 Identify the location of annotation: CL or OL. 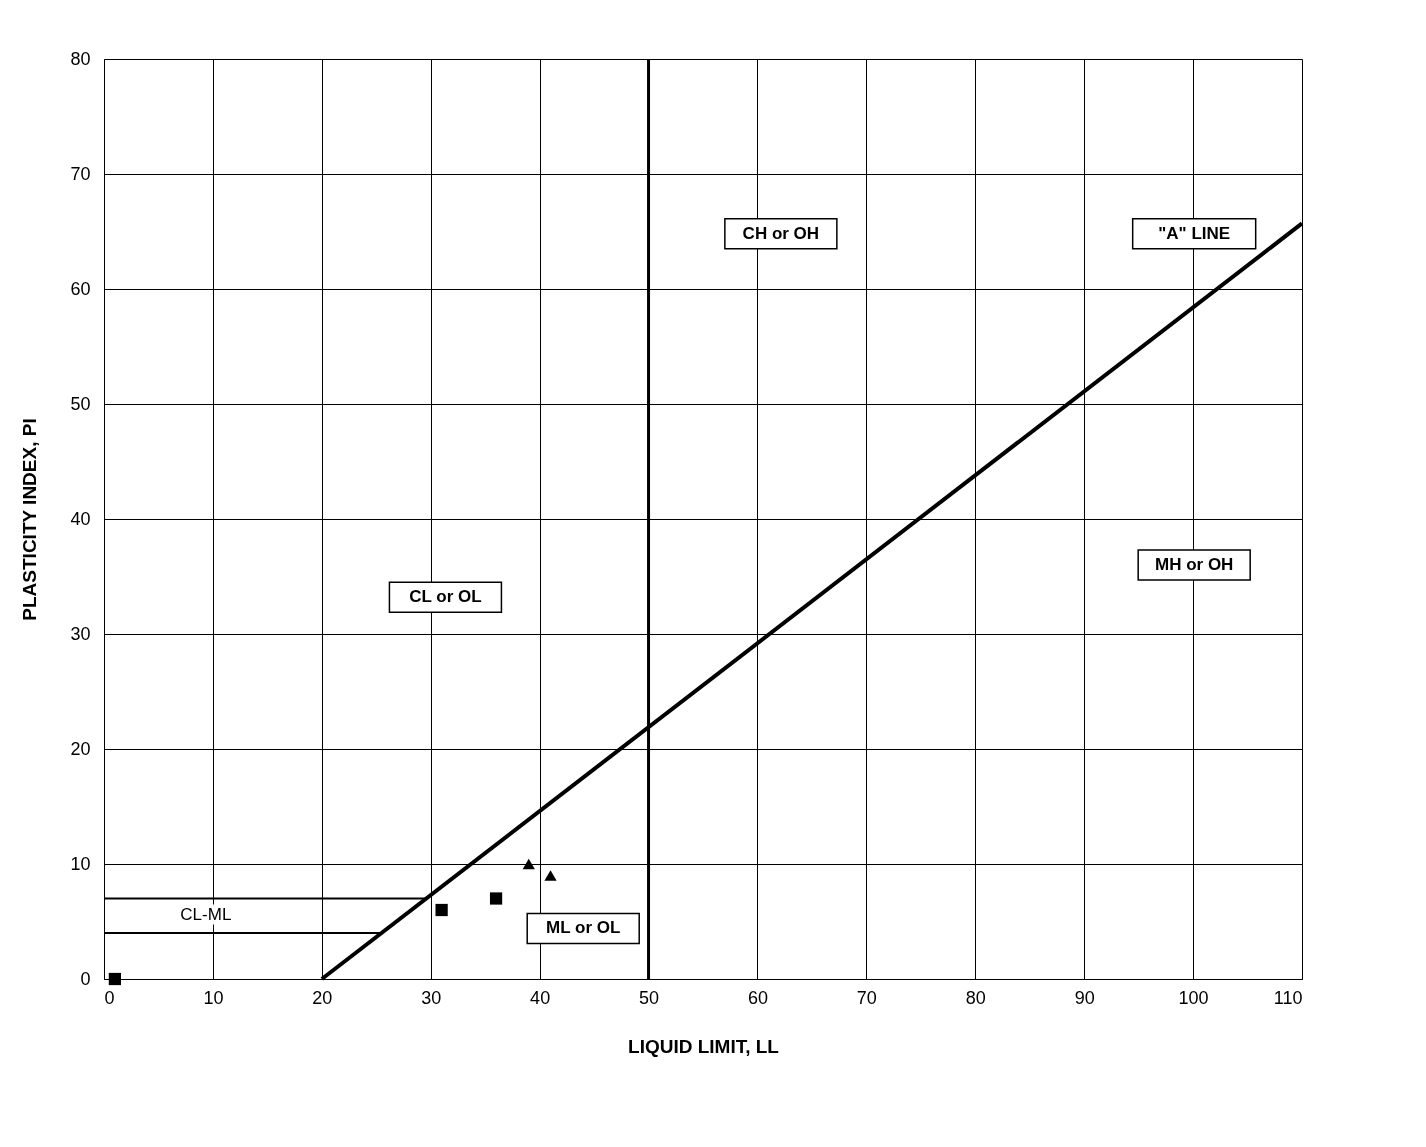
(445, 597).